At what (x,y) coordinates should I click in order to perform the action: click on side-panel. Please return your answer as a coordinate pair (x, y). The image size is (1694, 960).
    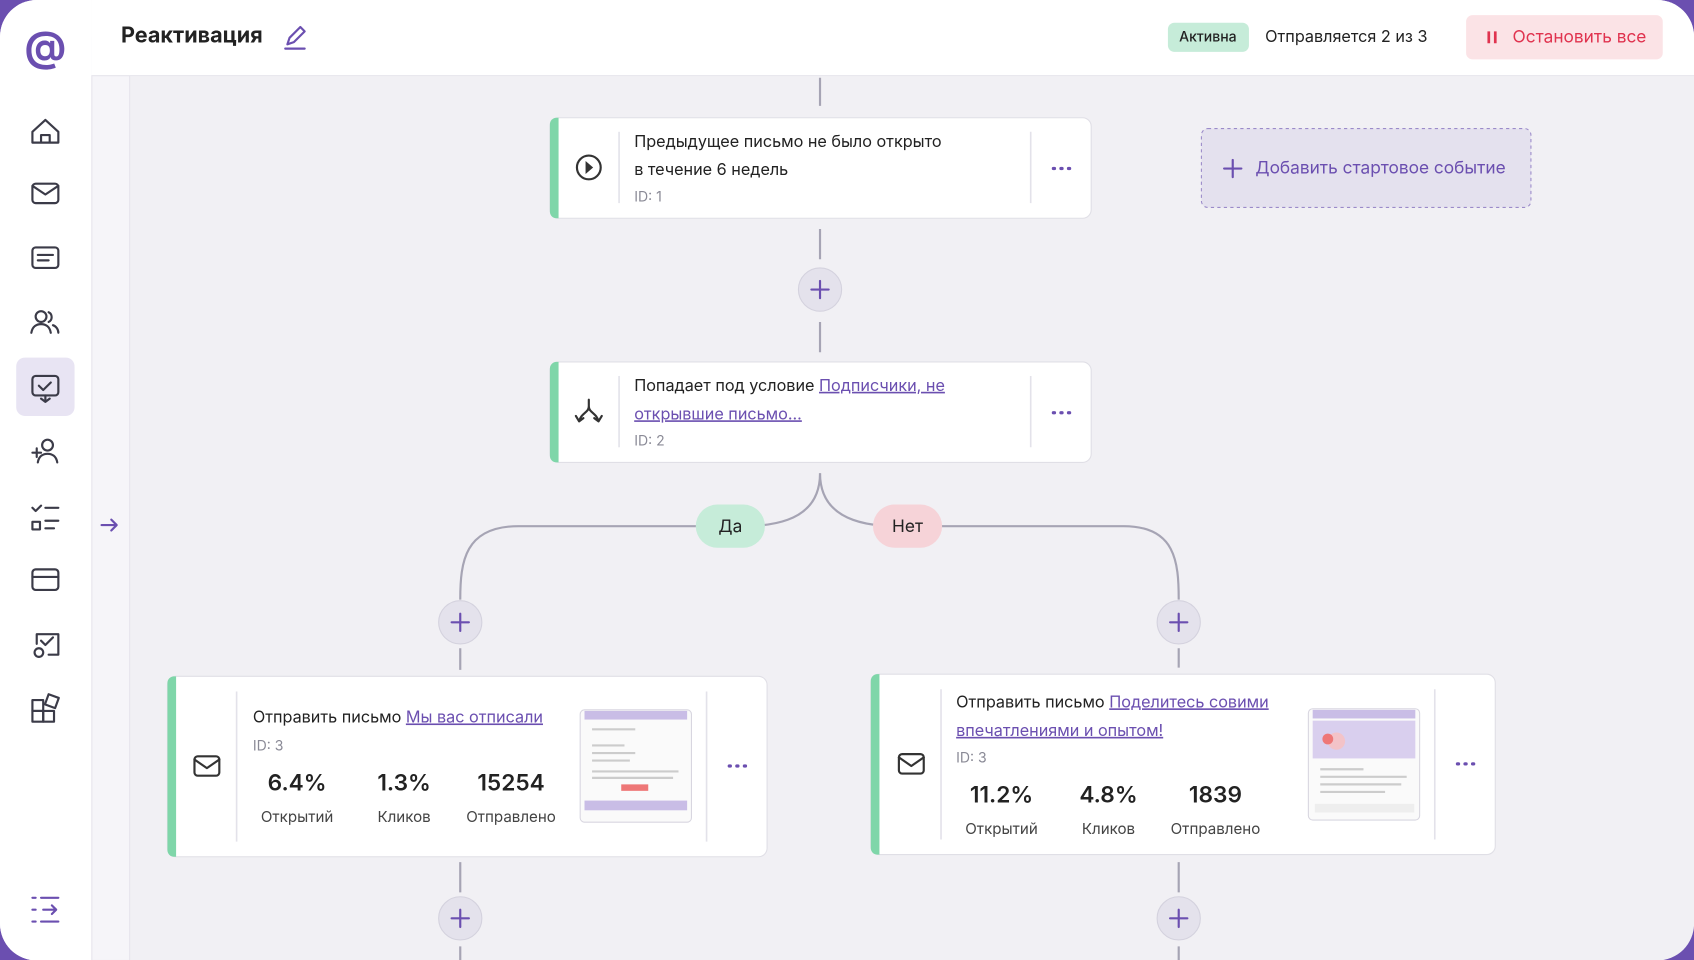
    Looking at the image, I should click on (111, 517).